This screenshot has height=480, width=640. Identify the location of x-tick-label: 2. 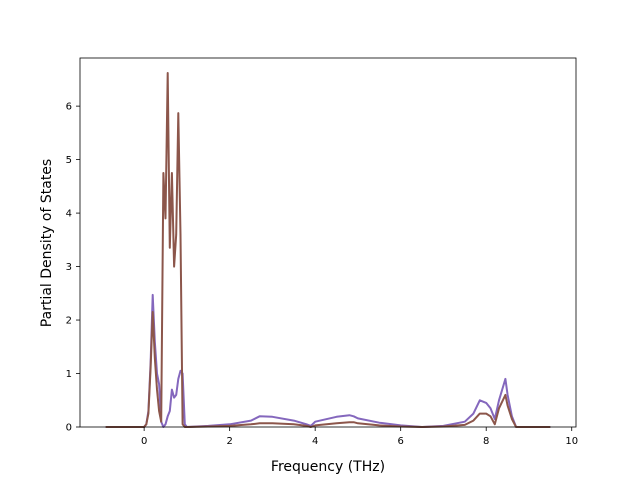
(229, 441).